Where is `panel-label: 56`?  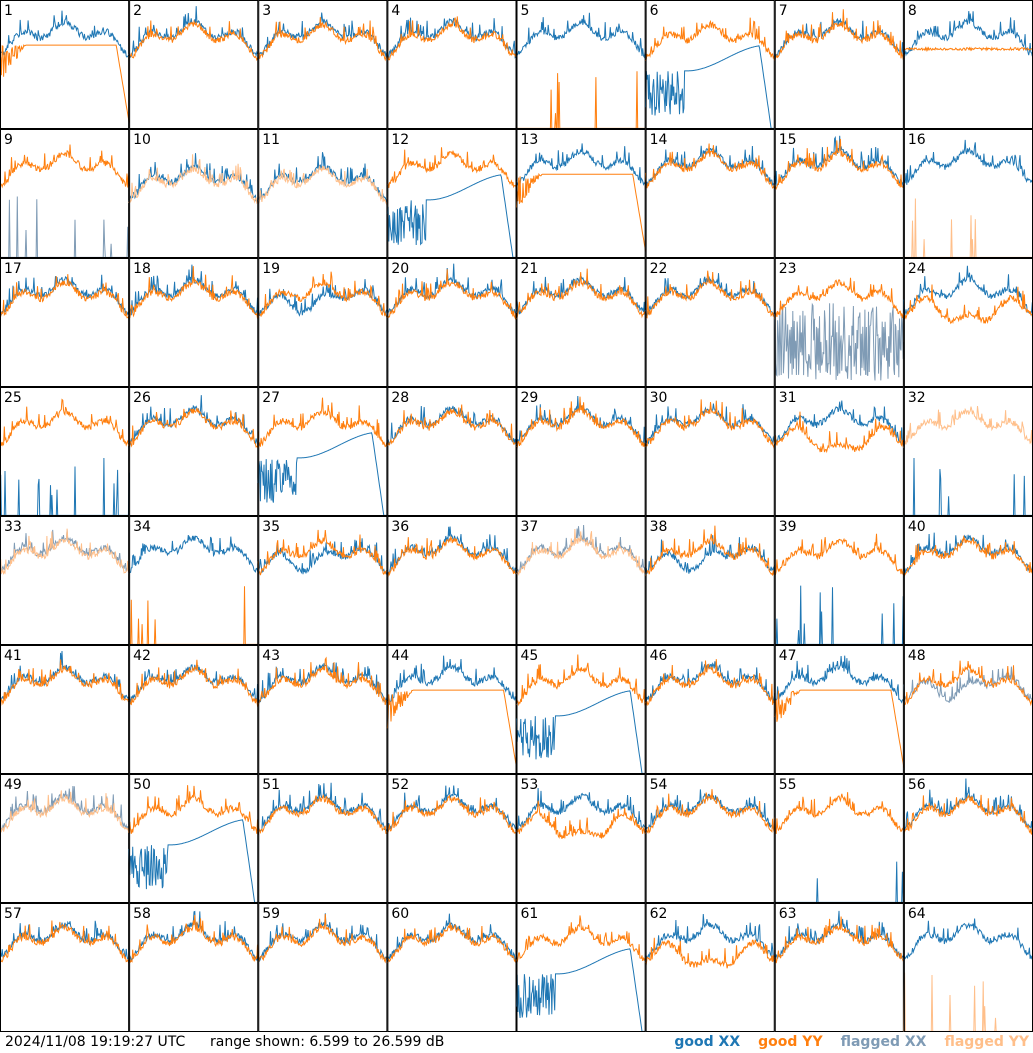 panel-label: 56 is located at coordinates (917, 785).